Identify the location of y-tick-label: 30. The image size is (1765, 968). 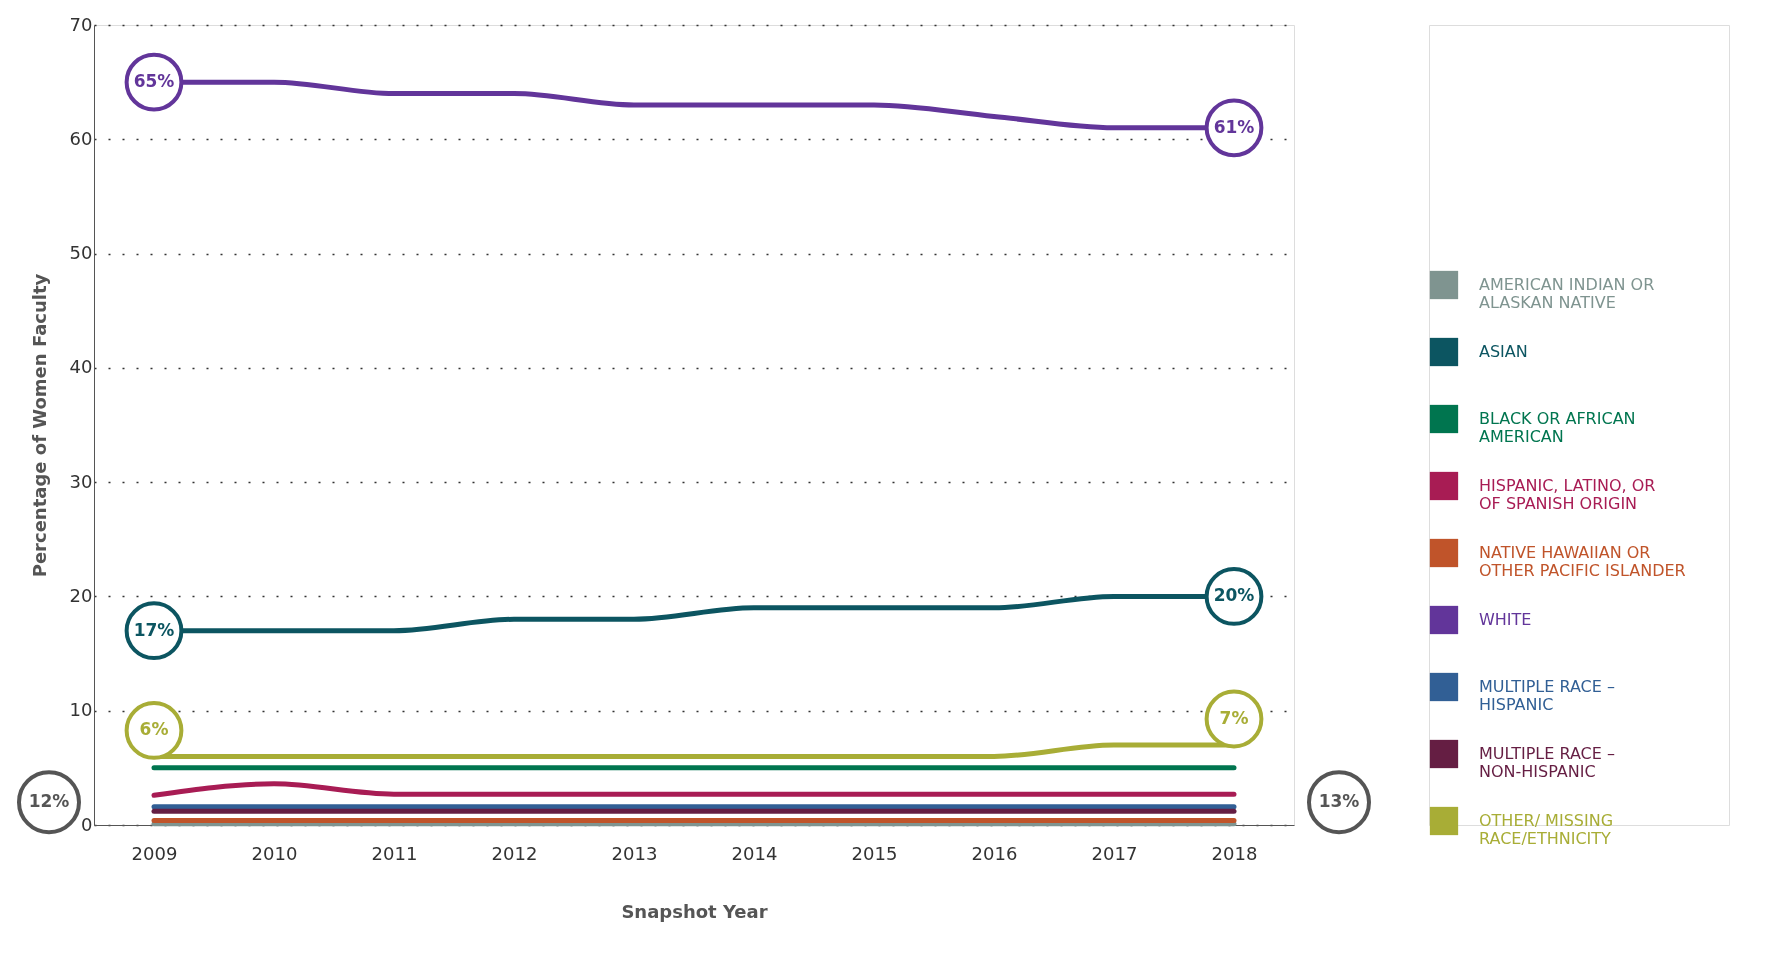
(81, 481).